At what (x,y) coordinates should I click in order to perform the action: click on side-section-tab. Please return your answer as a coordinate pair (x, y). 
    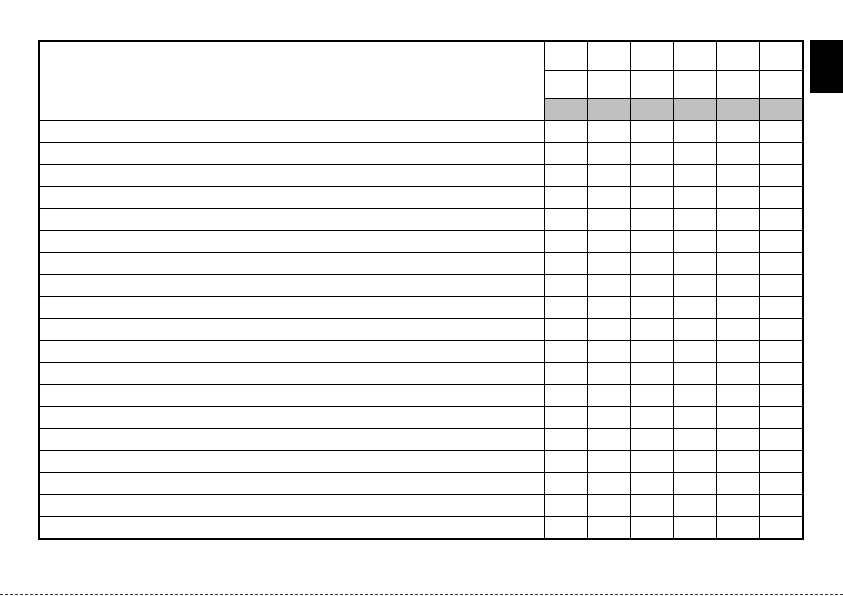
    Looking at the image, I should click on (826, 66).